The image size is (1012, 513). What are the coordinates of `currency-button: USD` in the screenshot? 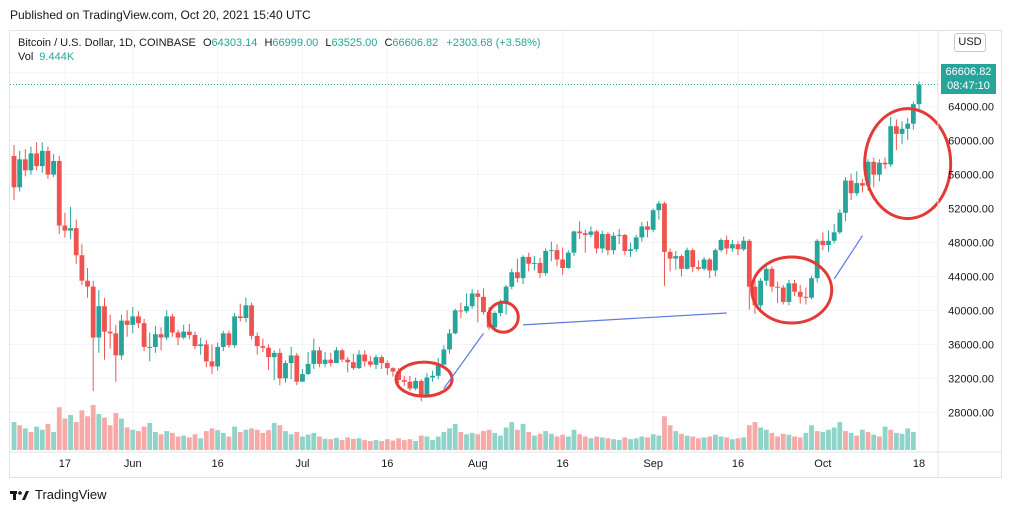 It's located at (970, 42).